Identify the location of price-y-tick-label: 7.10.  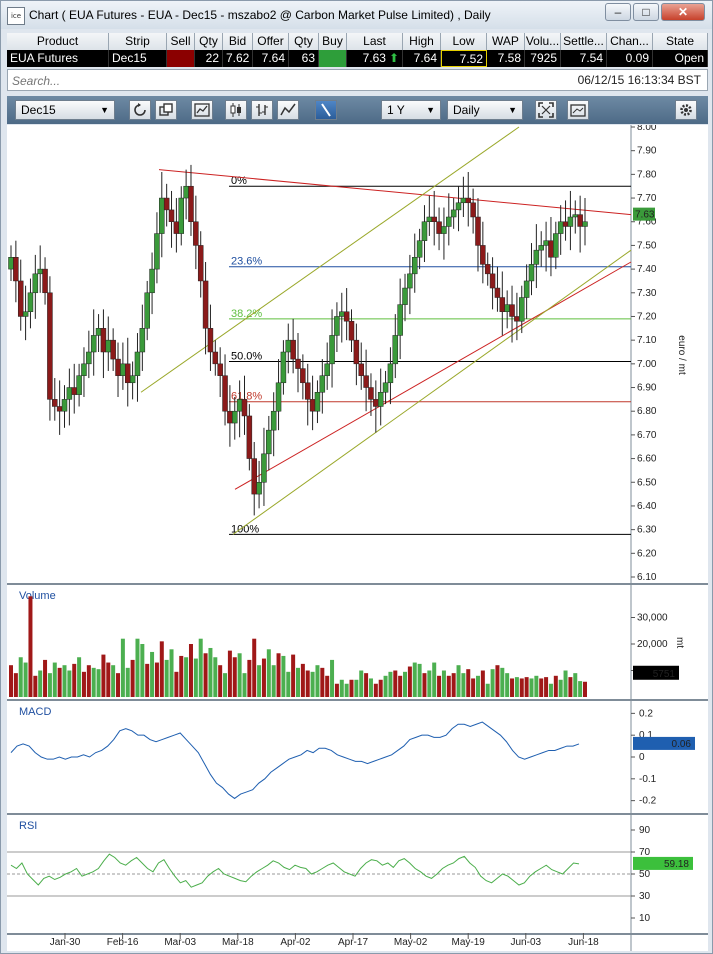
(647, 340).